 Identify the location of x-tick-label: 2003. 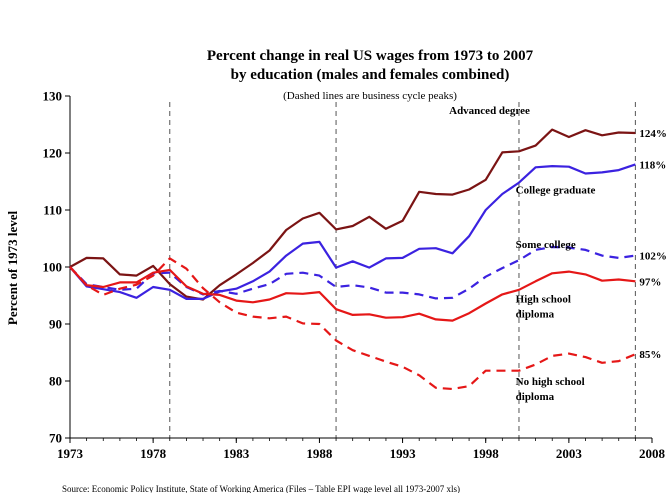
(569, 453).